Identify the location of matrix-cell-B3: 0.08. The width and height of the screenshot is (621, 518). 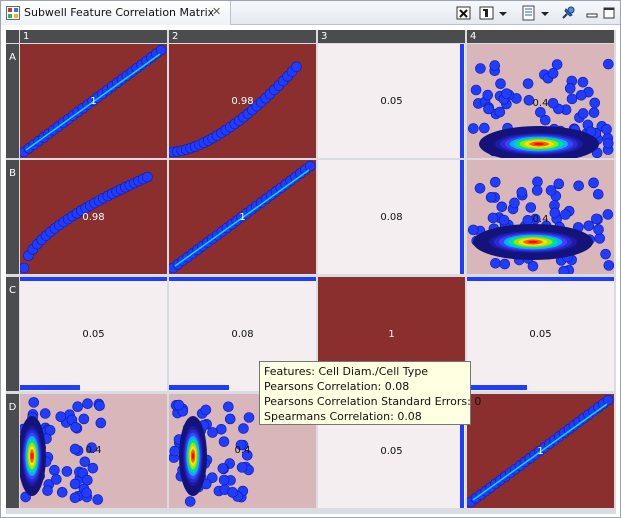
(391, 217).